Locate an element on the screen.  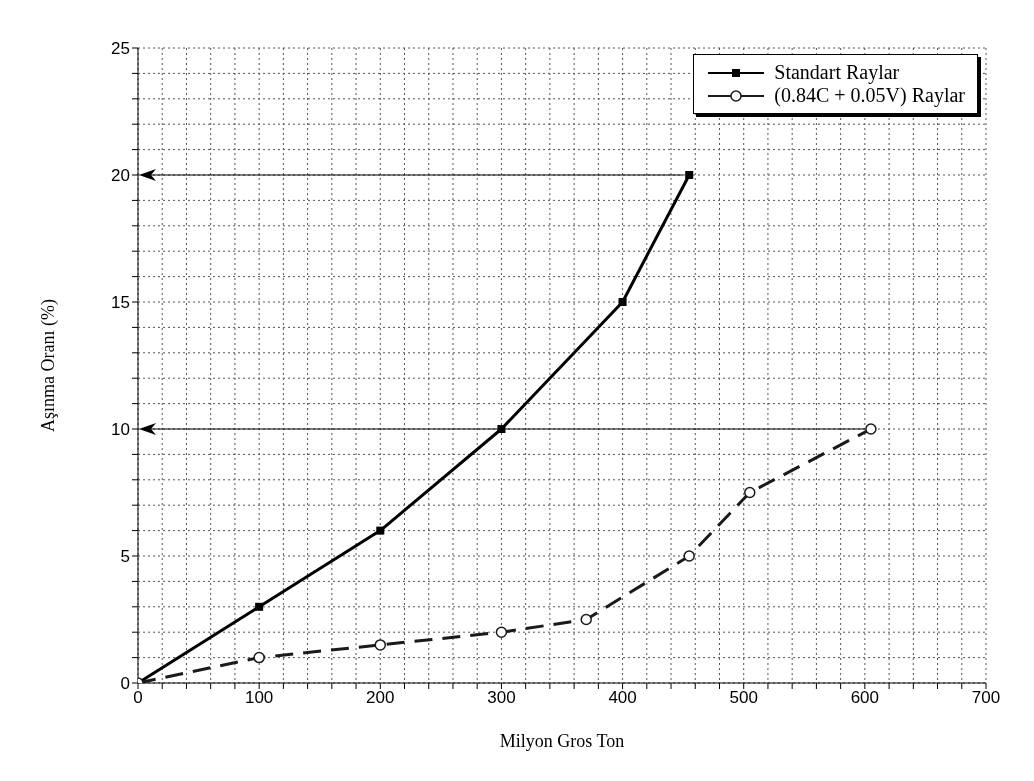
y-tick-label: 0 is located at coordinates (125, 684).